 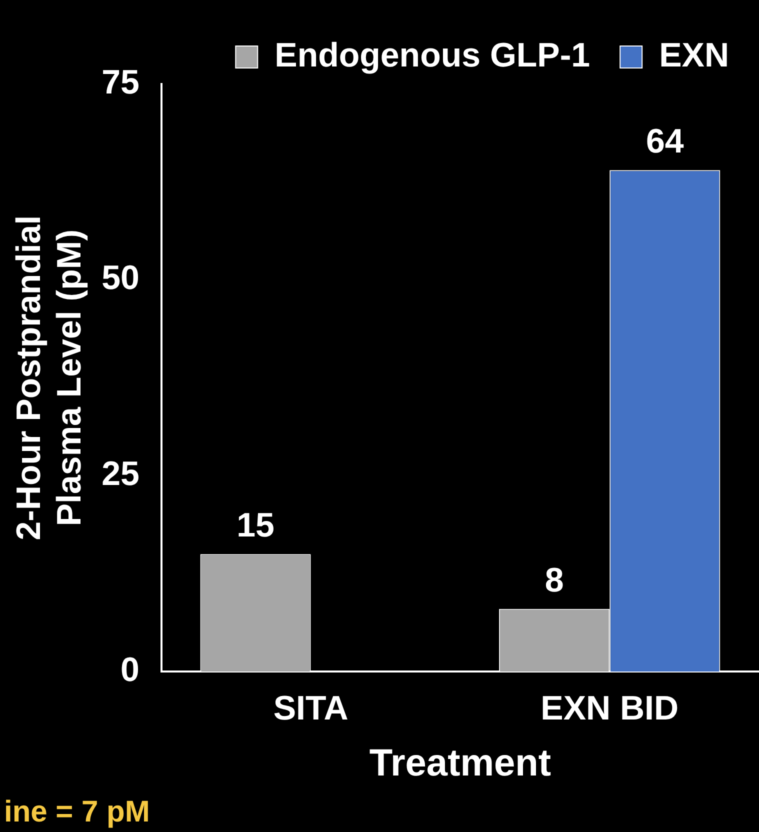 I want to click on y-tick-label: 50, so click(x=121, y=278).